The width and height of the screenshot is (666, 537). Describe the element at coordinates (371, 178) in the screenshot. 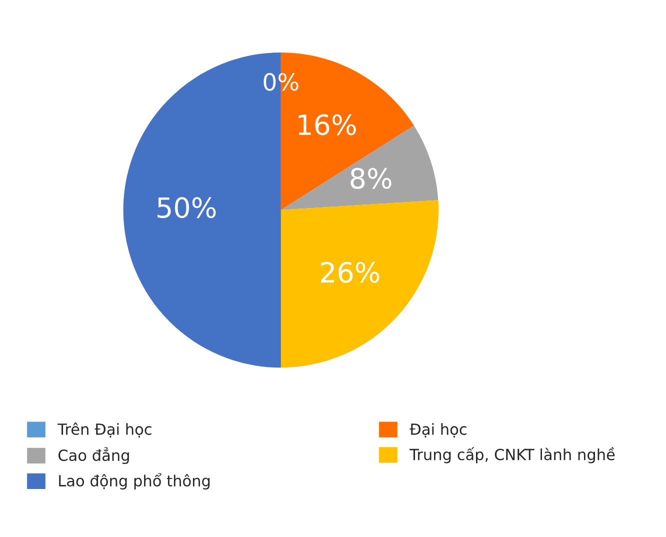

I see `data-label: 8%` at that location.